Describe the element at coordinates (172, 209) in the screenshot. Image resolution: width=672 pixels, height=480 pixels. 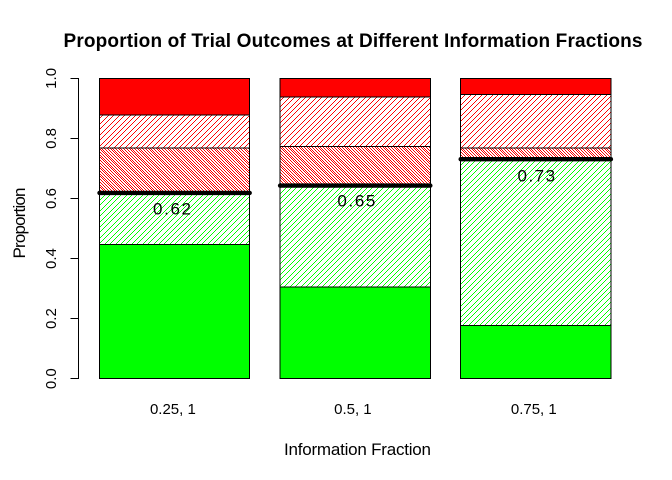
I see `svg-text: 0.62` at that location.